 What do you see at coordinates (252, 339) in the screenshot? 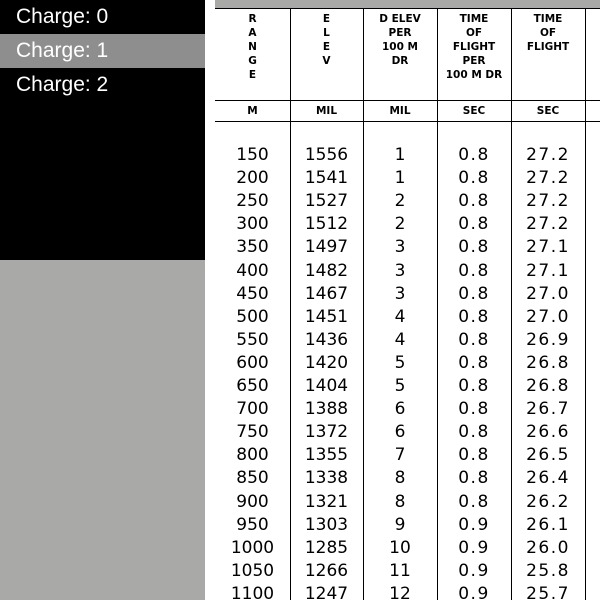
I see `table-cell-range: 550` at bounding box center [252, 339].